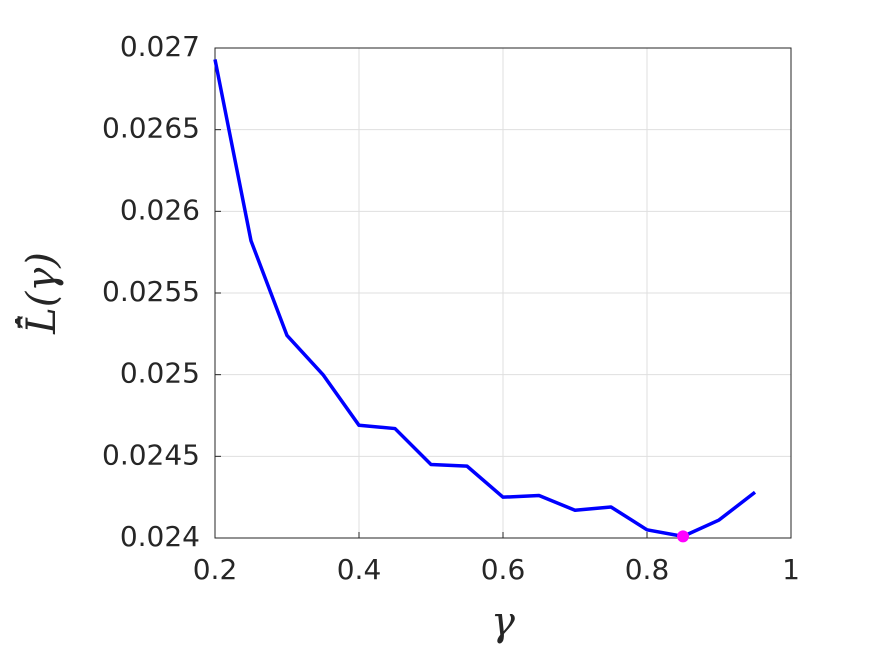  I want to click on x-tick-label: 1, so click(791, 569).